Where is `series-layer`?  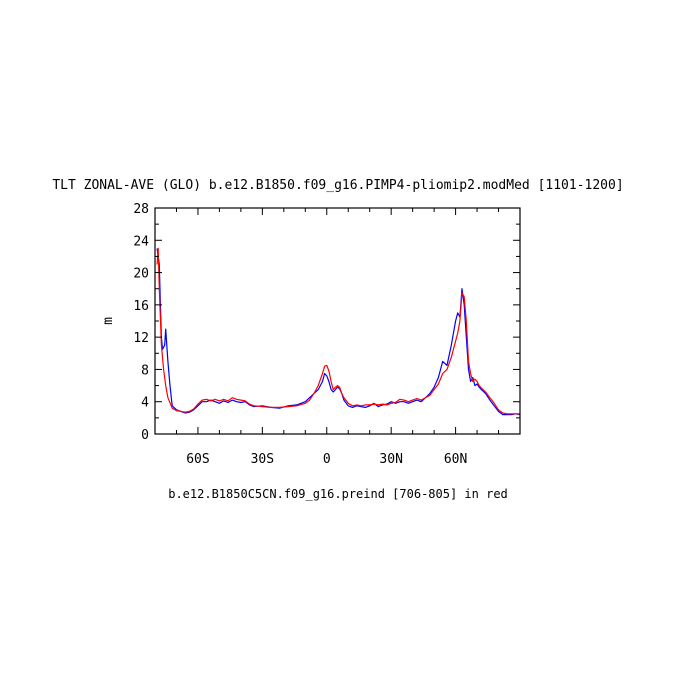
series-layer is located at coordinates (338, 331).